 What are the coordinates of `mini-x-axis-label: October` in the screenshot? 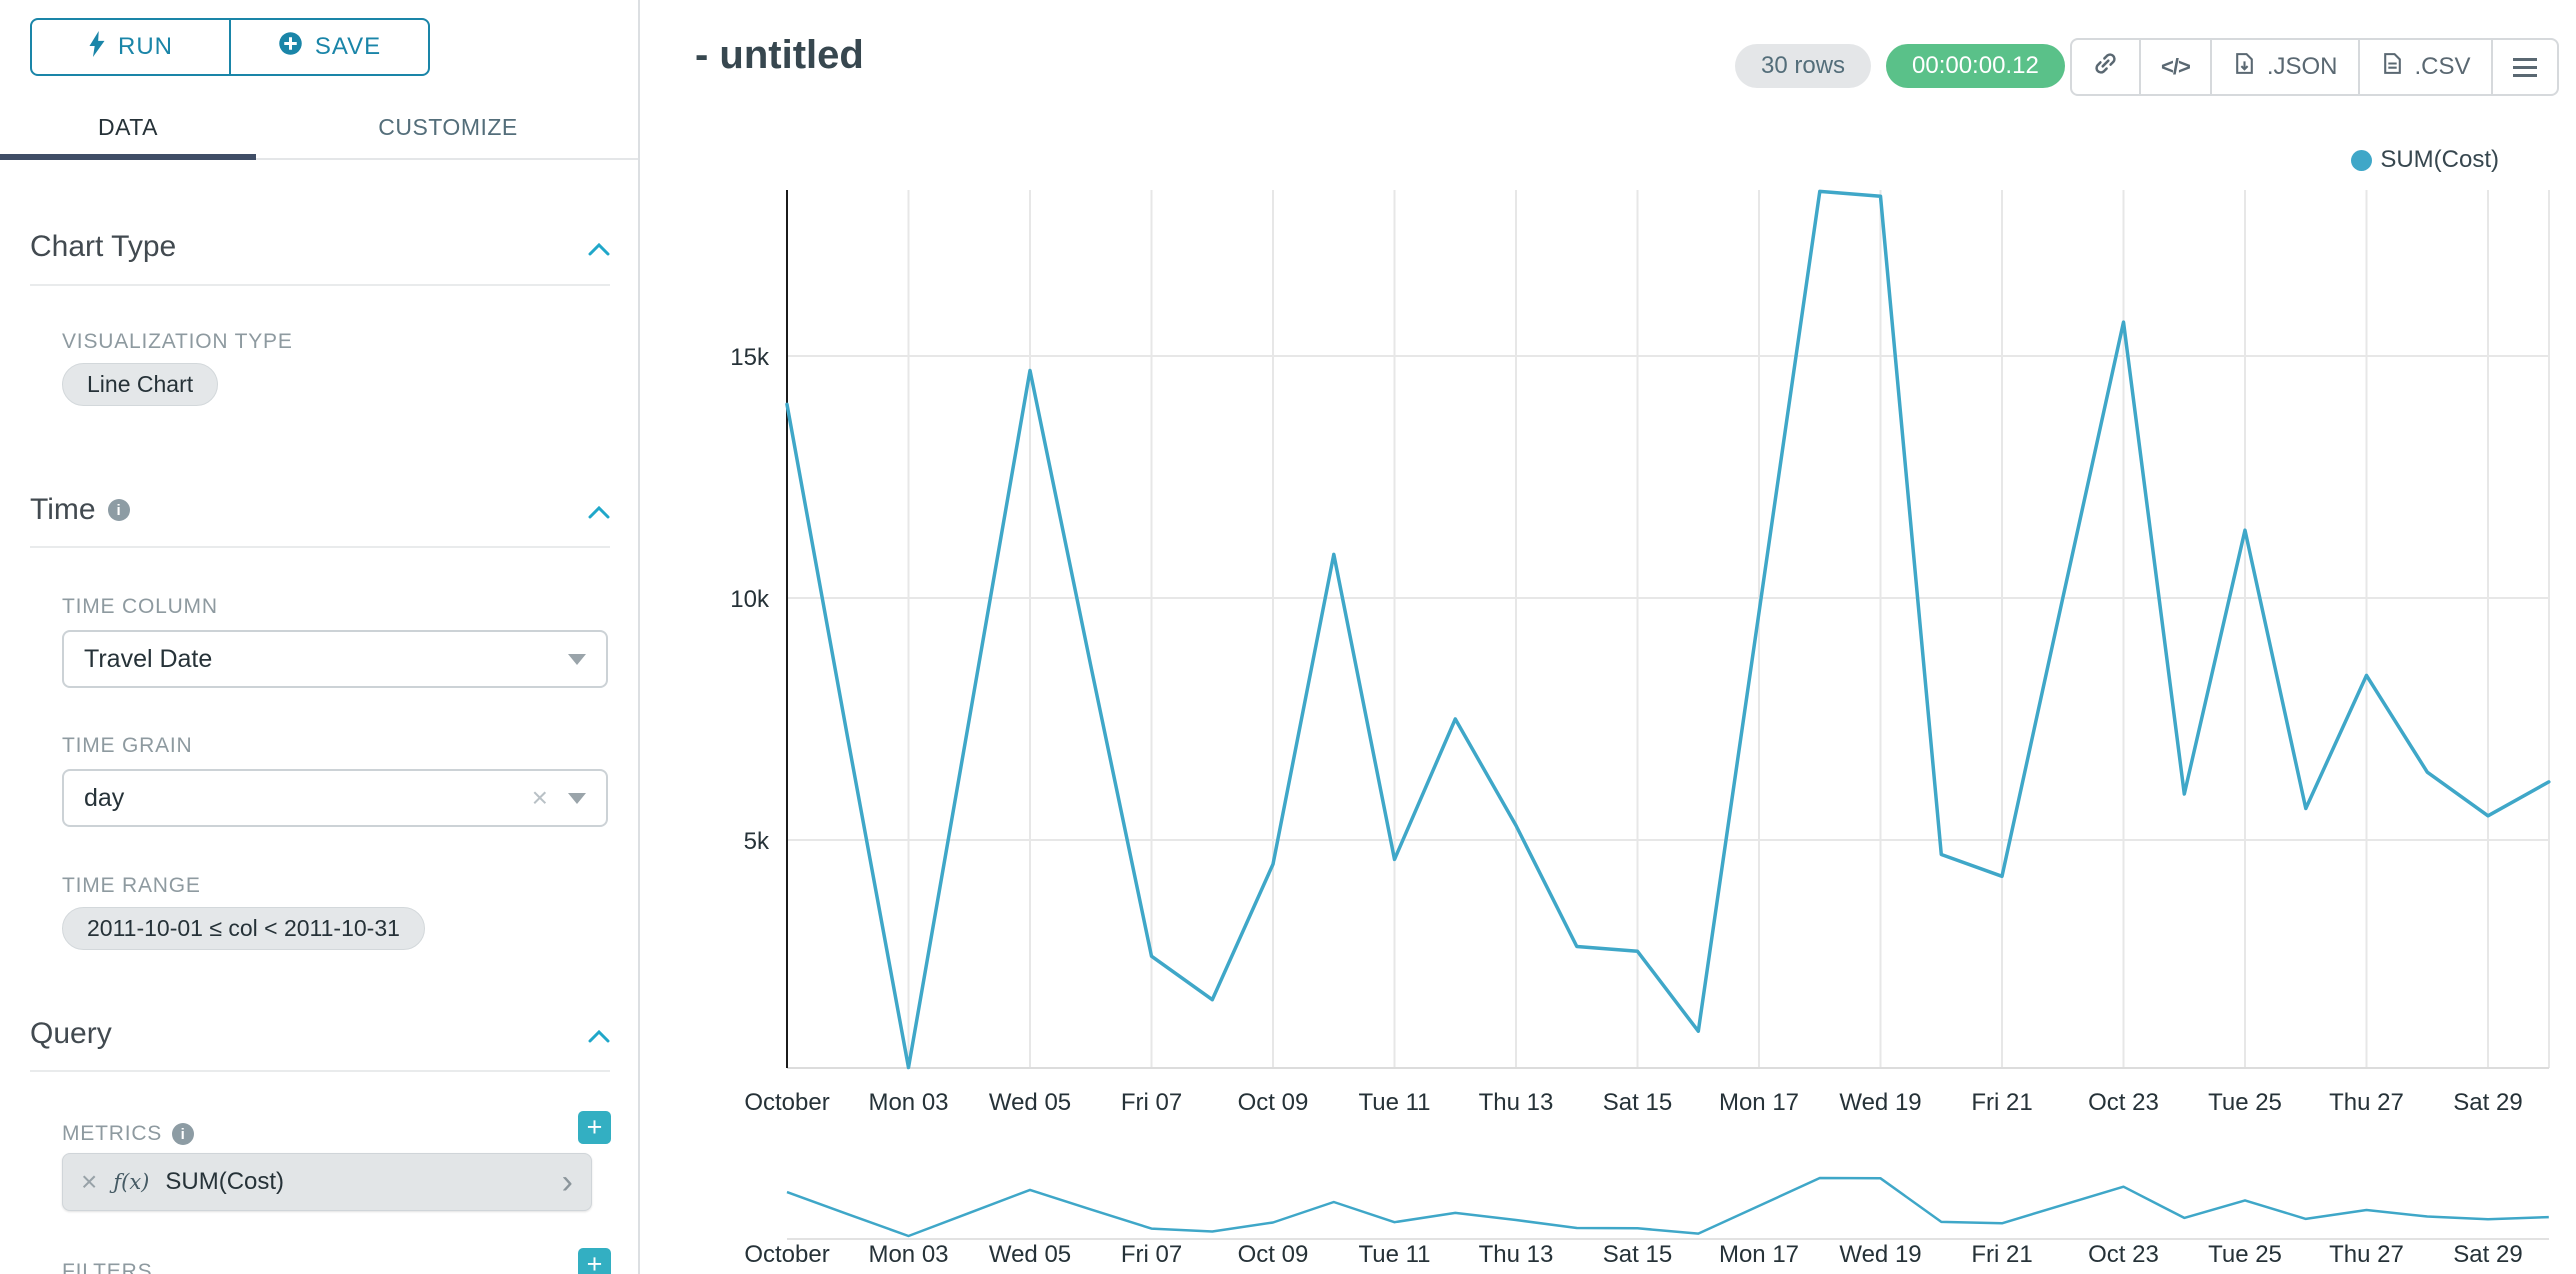 It's located at (786, 1254).